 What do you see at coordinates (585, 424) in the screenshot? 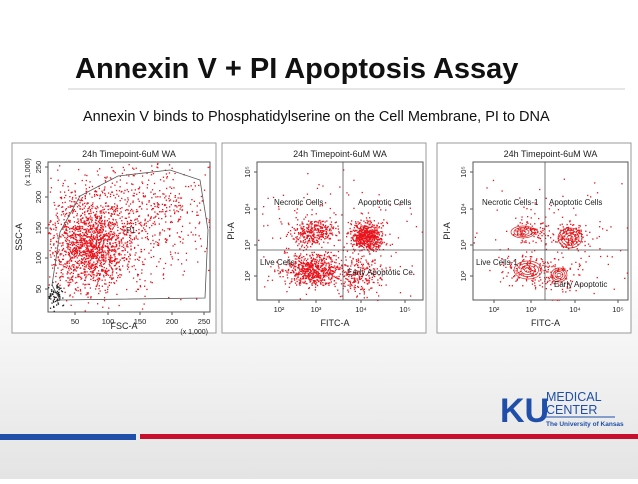
I see `logo-line: The University of Kansas` at bounding box center [585, 424].